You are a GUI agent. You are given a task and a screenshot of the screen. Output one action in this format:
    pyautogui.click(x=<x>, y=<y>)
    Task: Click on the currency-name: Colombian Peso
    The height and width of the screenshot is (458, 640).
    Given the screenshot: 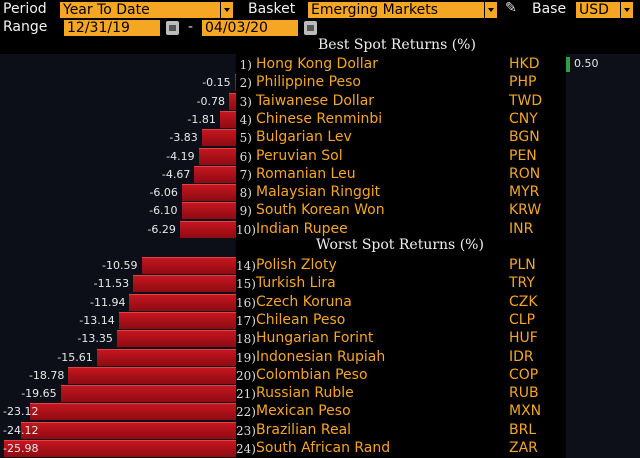 What is the action you would take?
    pyautogui.click(x=312, y=374)
    